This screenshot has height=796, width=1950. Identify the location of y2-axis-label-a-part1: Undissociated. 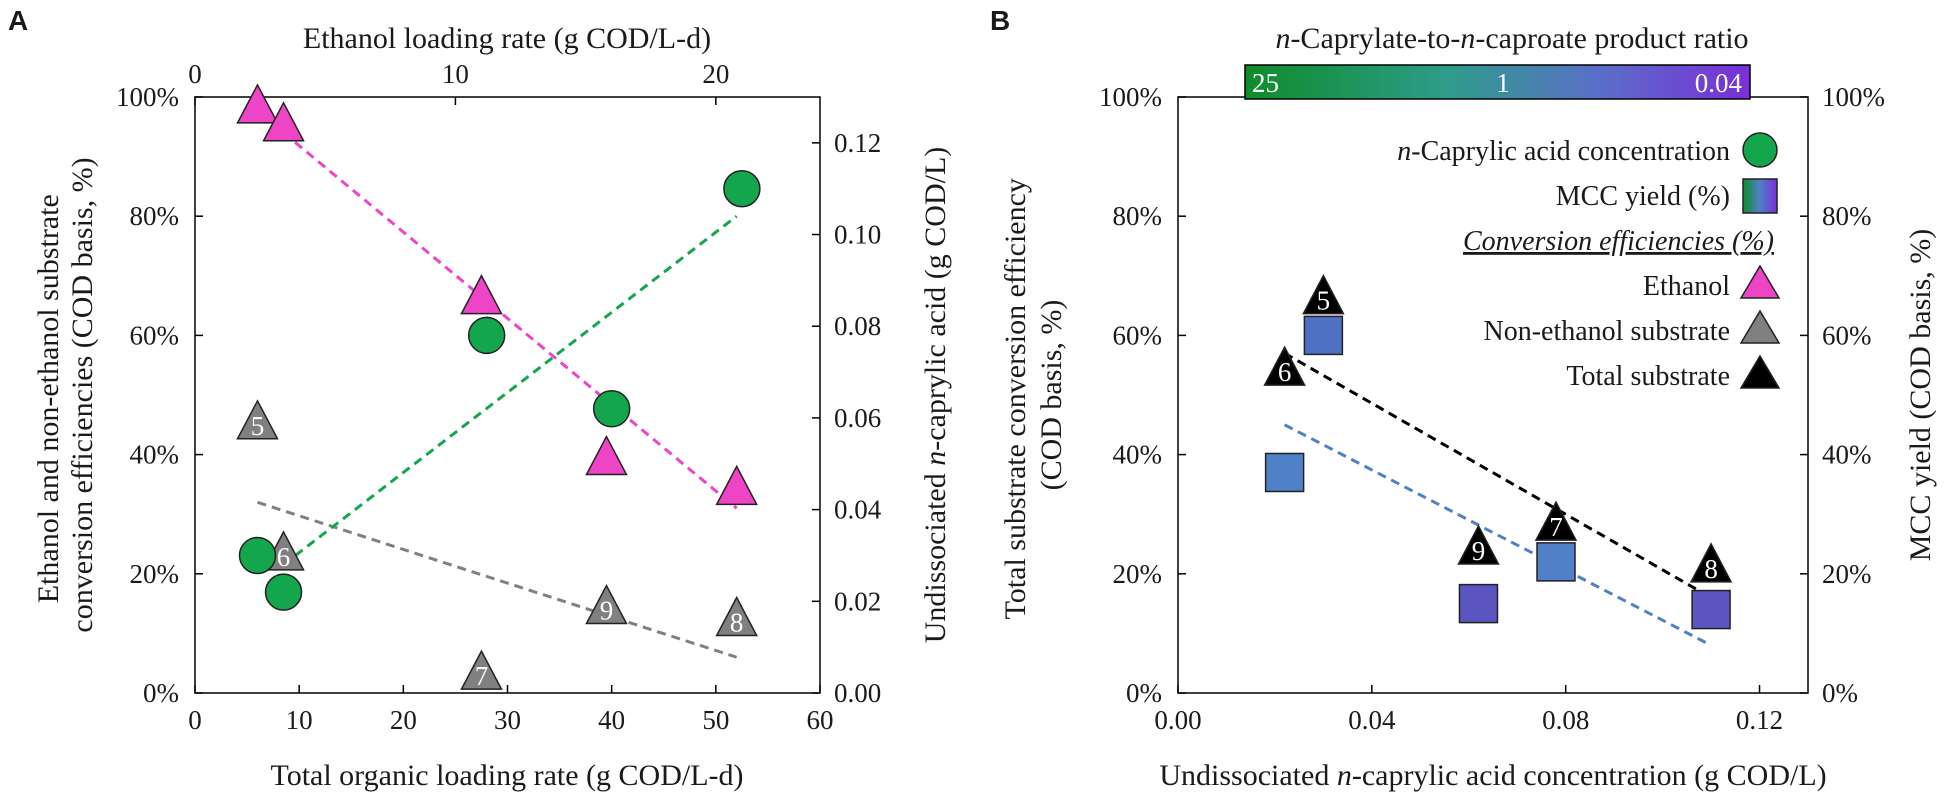
(935, 554).